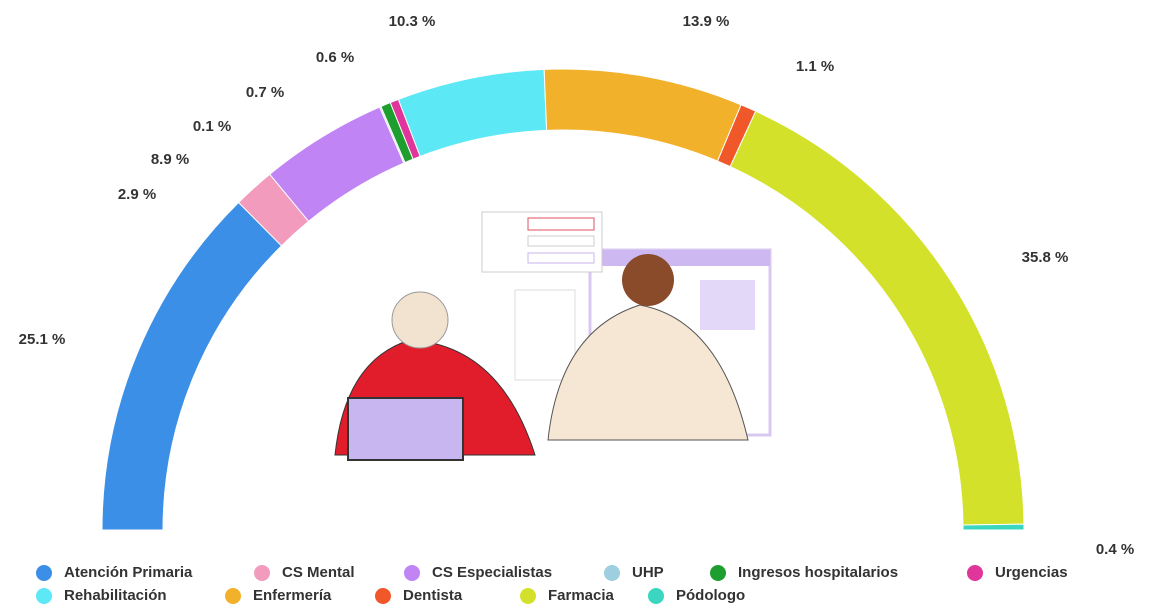 The height and width of the screenshot is (608, 1157). I want to click on data-label: 1.1 %, so click(815, 66).